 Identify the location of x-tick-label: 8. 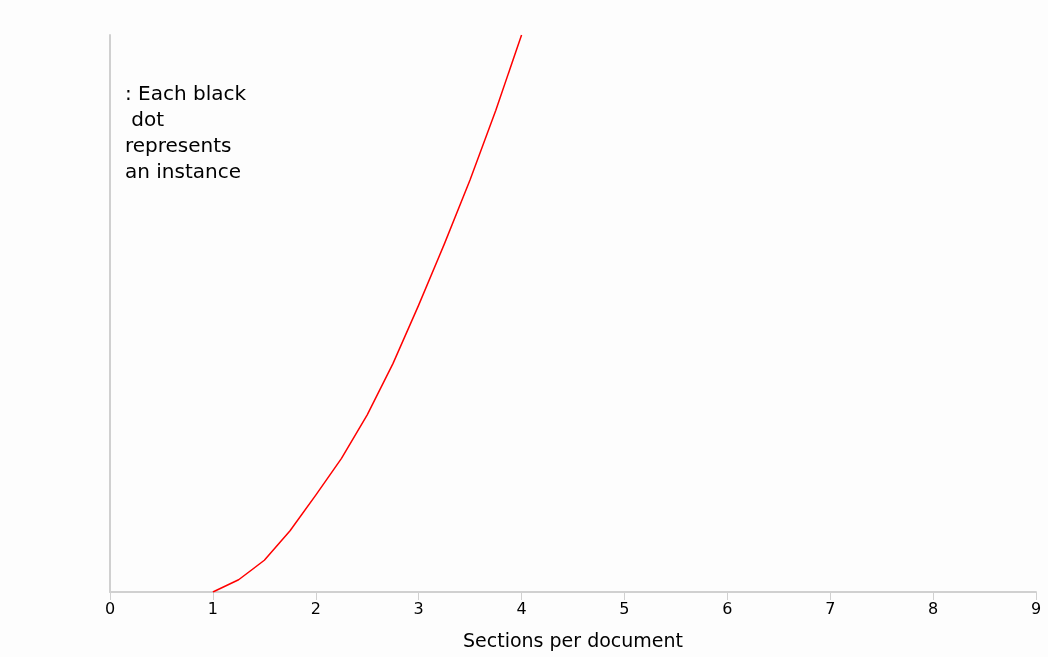
(933, 608).